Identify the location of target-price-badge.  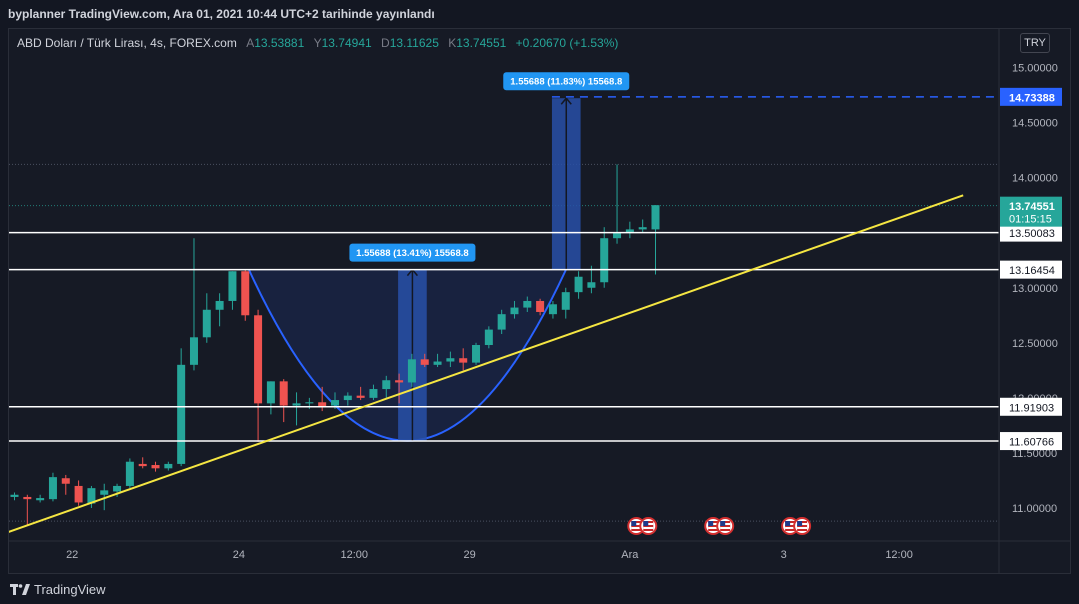
(1031, 96).